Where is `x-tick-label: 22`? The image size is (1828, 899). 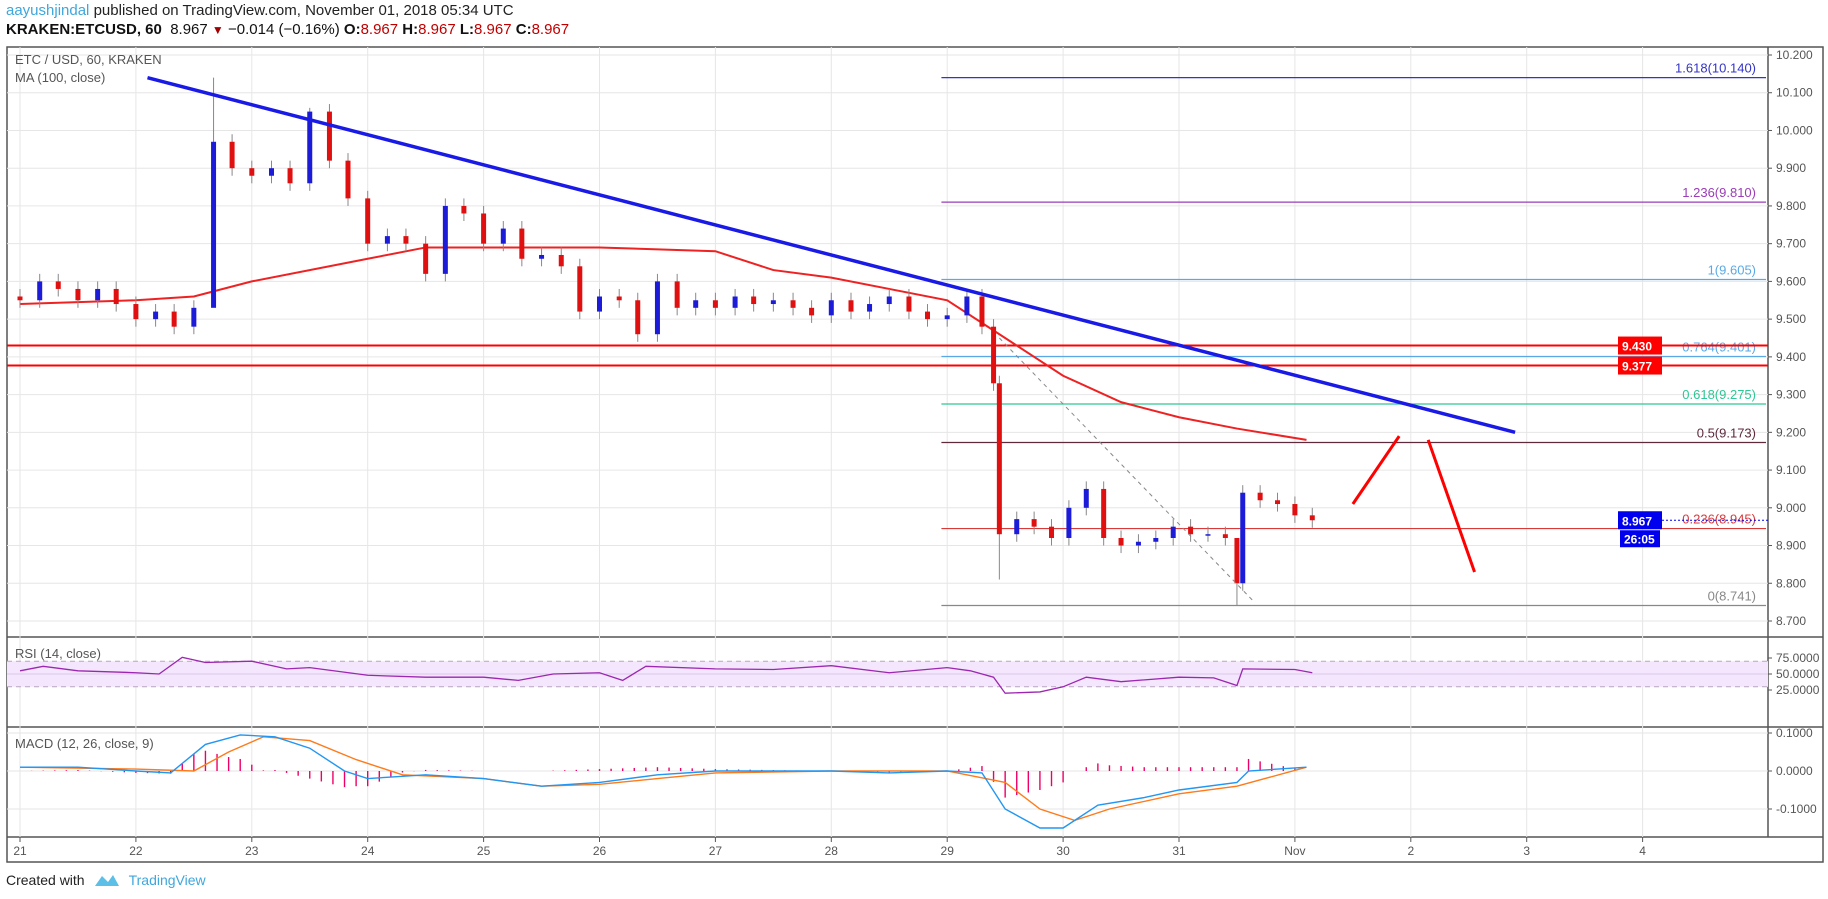
x-tick-label: 22 is located at coordinates (136, 851).